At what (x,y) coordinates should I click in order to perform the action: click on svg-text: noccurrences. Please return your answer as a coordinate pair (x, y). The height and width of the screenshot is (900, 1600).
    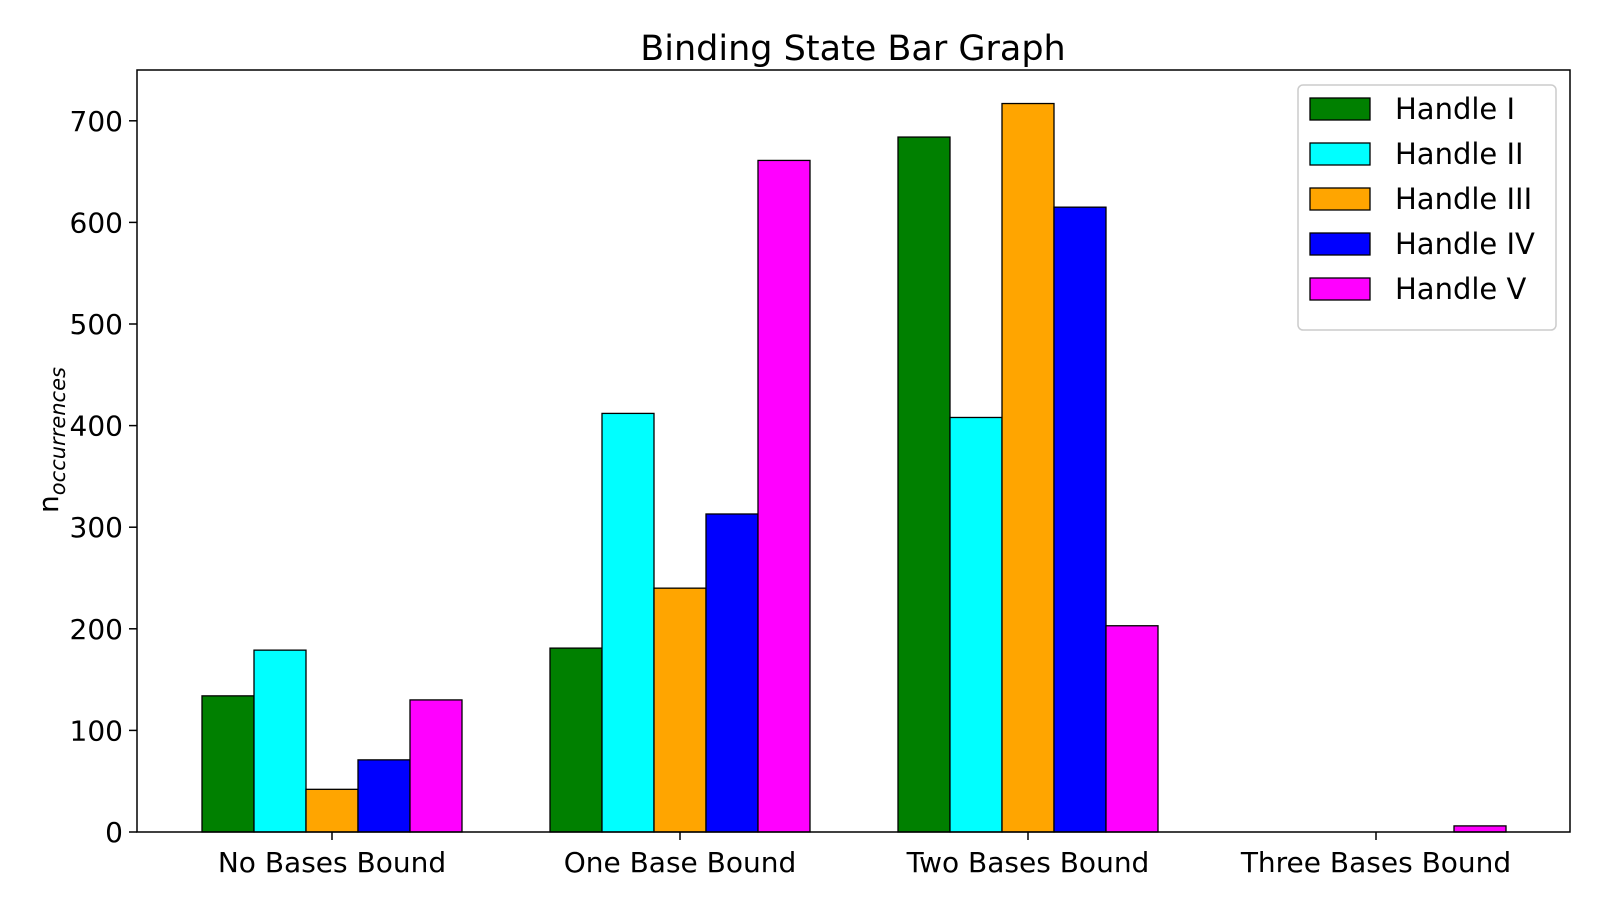
    Looking at the image, I should click on (51, 440).